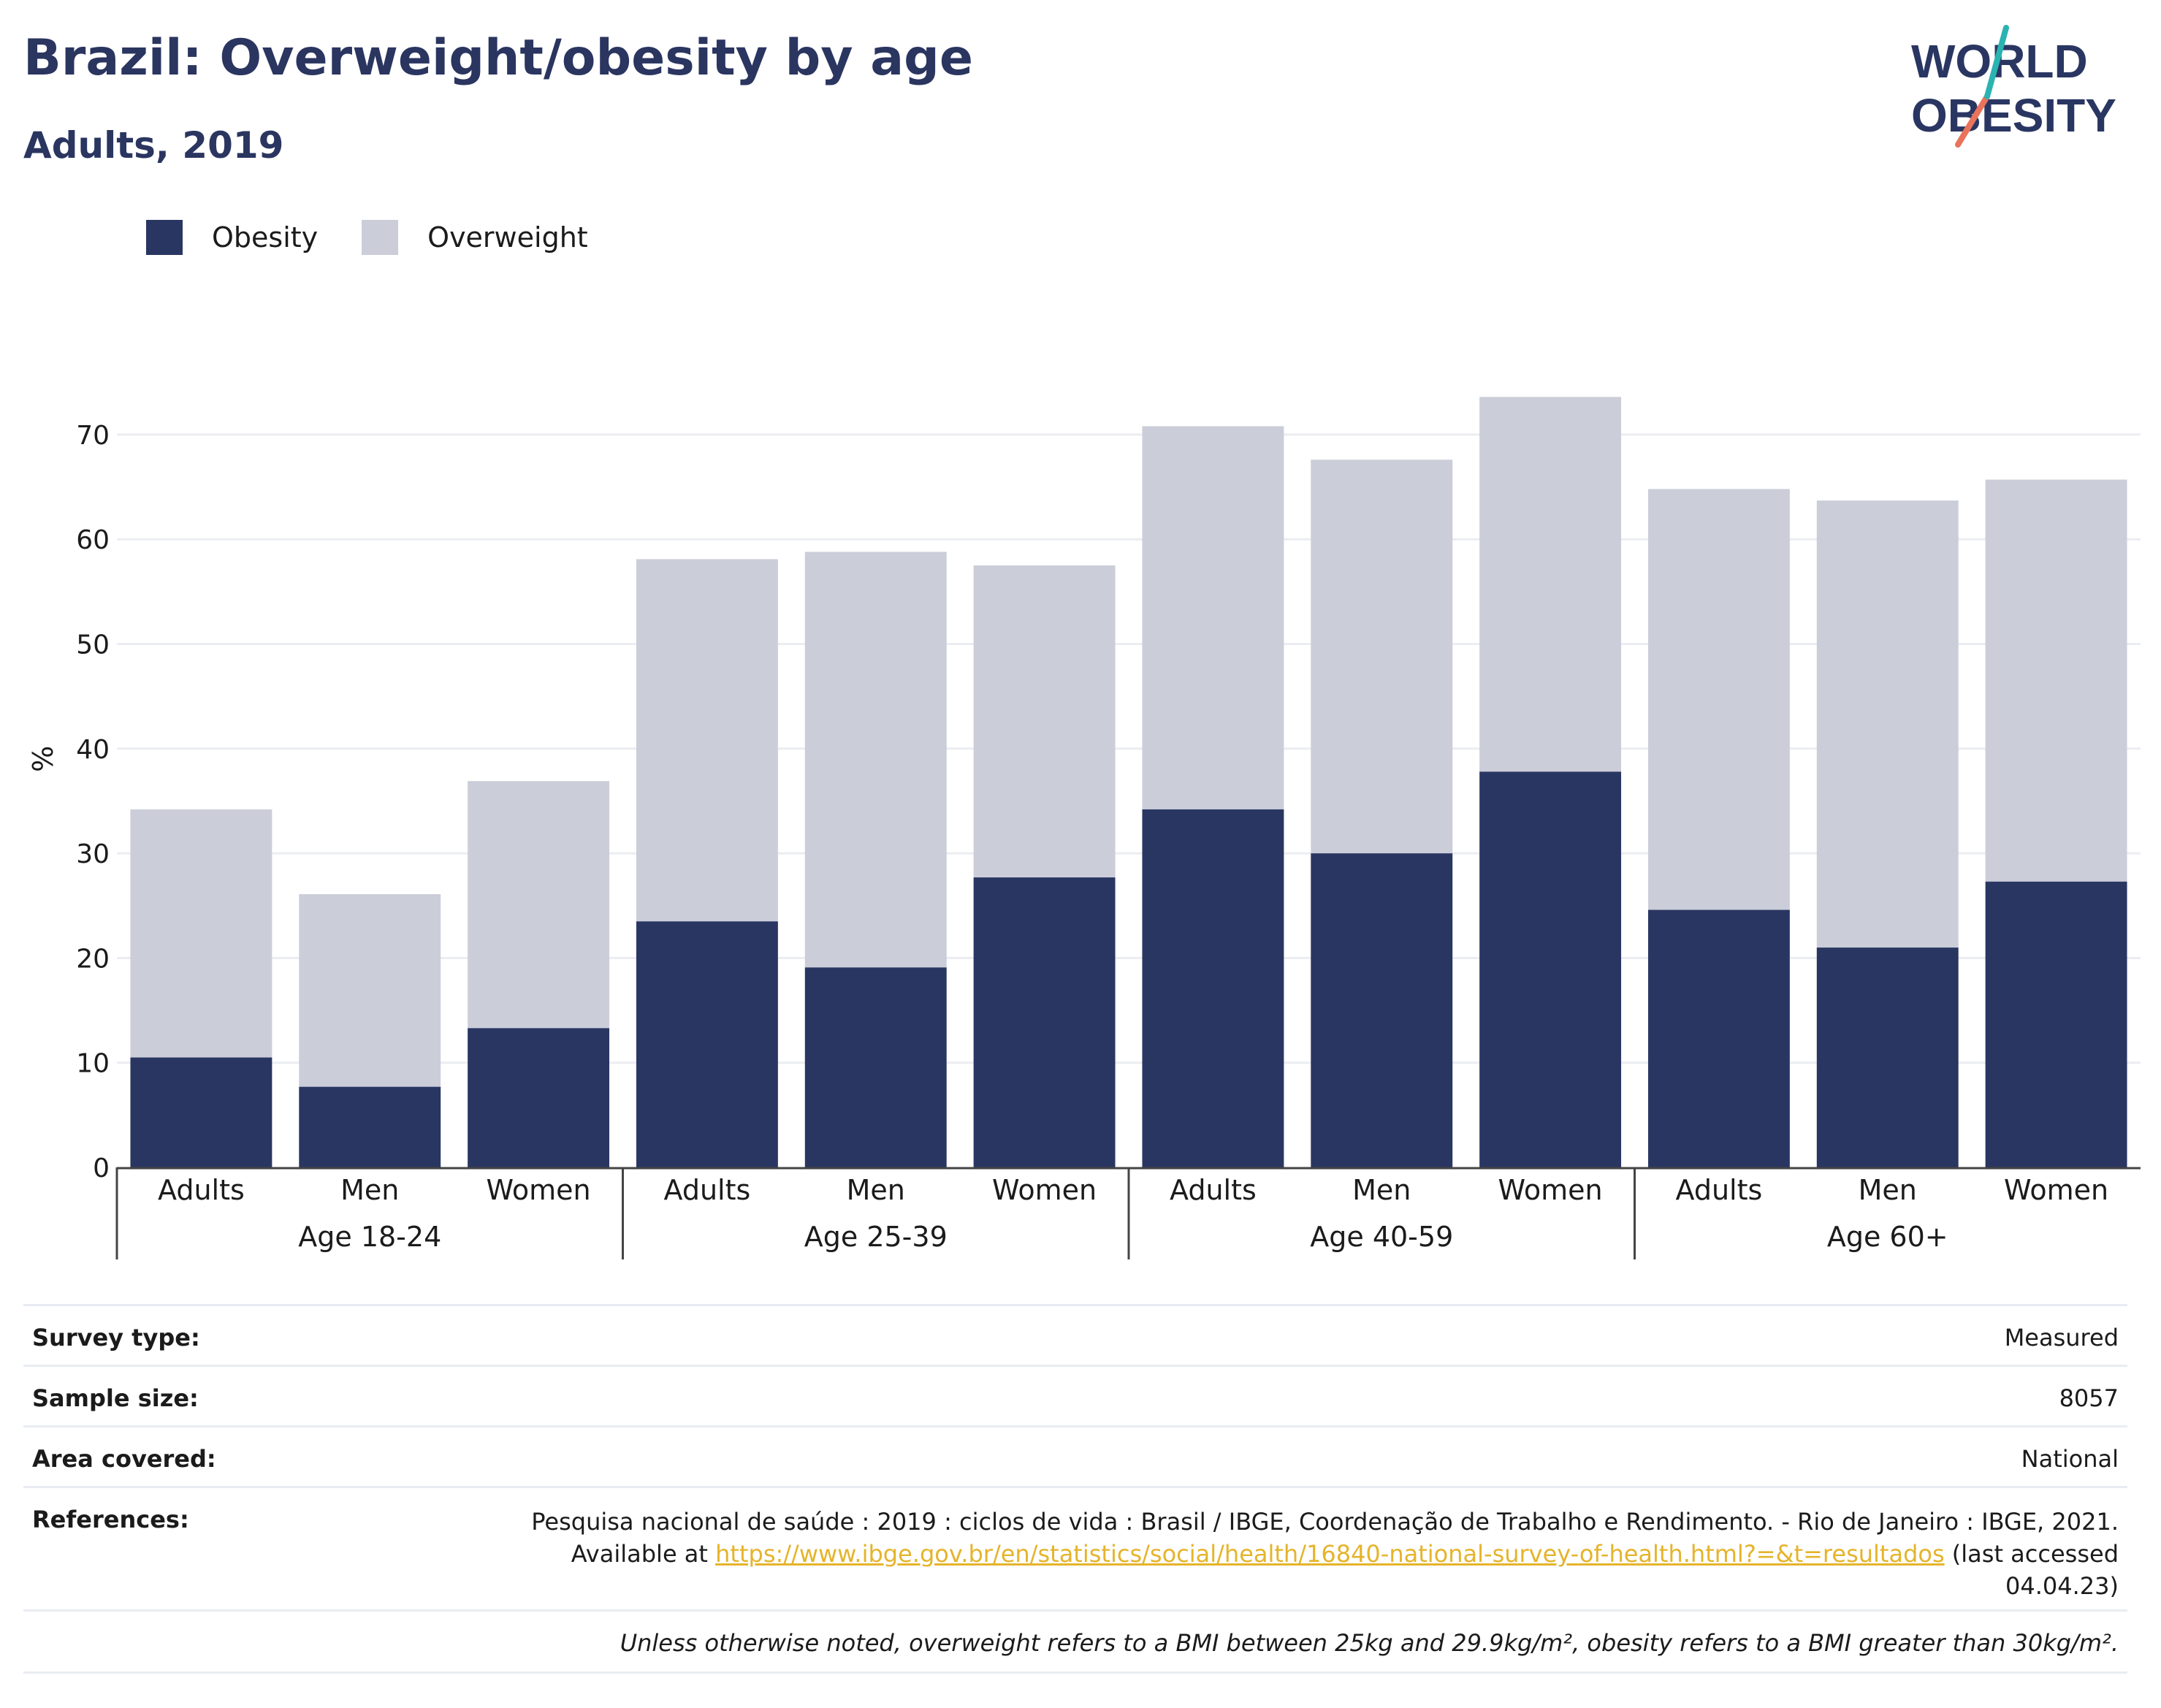  Describe the element at coordinates (498, 58) in the screenshot. I see `page-title: Brazil: Overweight/obesity by age` at that location.